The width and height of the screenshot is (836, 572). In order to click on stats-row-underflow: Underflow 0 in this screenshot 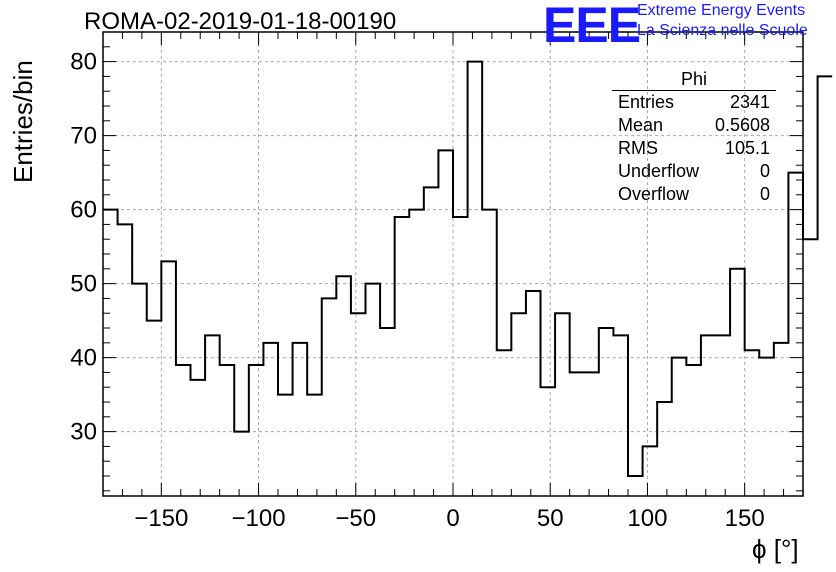, I will do `click(694, 171)`.